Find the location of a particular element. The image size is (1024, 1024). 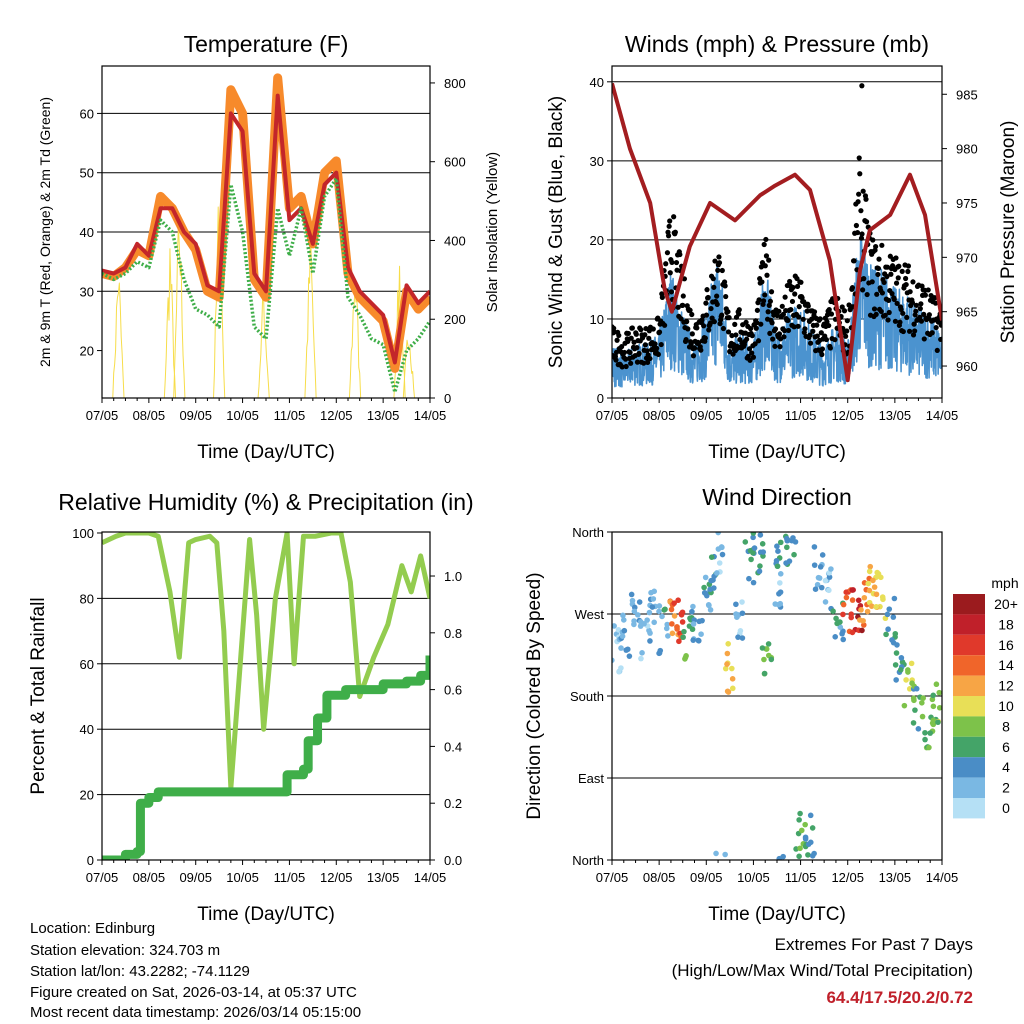

chart-title: Winds (mph) & Pressure (mb) is located at coordinates (777, 44).